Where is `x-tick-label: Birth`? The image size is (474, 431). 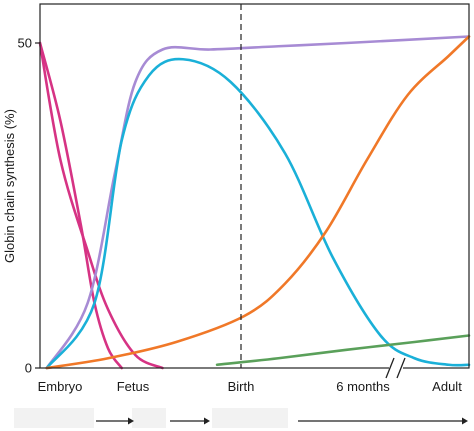
x-tick-label: Birth is located at coordinates (241, 386).